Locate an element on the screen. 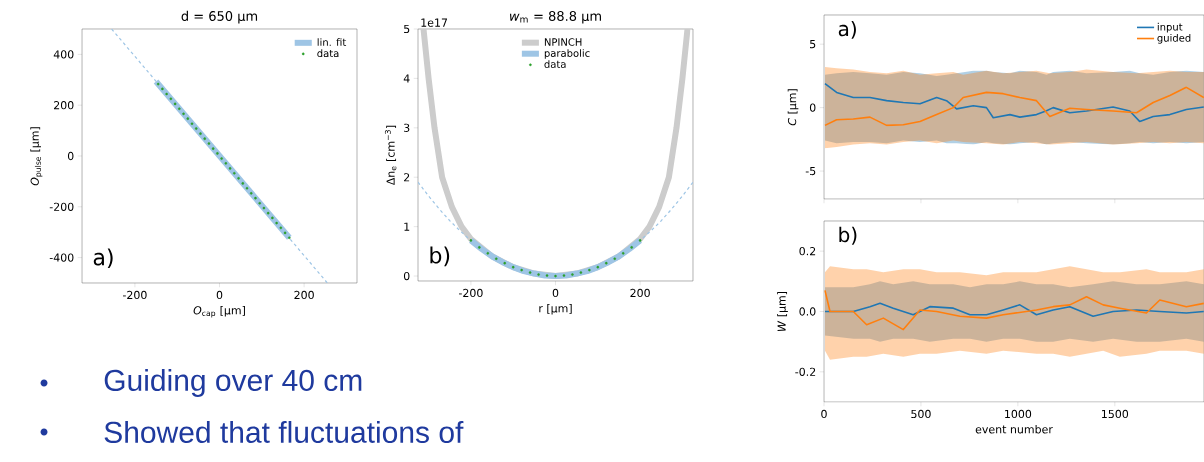  y-tick-label: -400 is located at coordinates (61, 257).